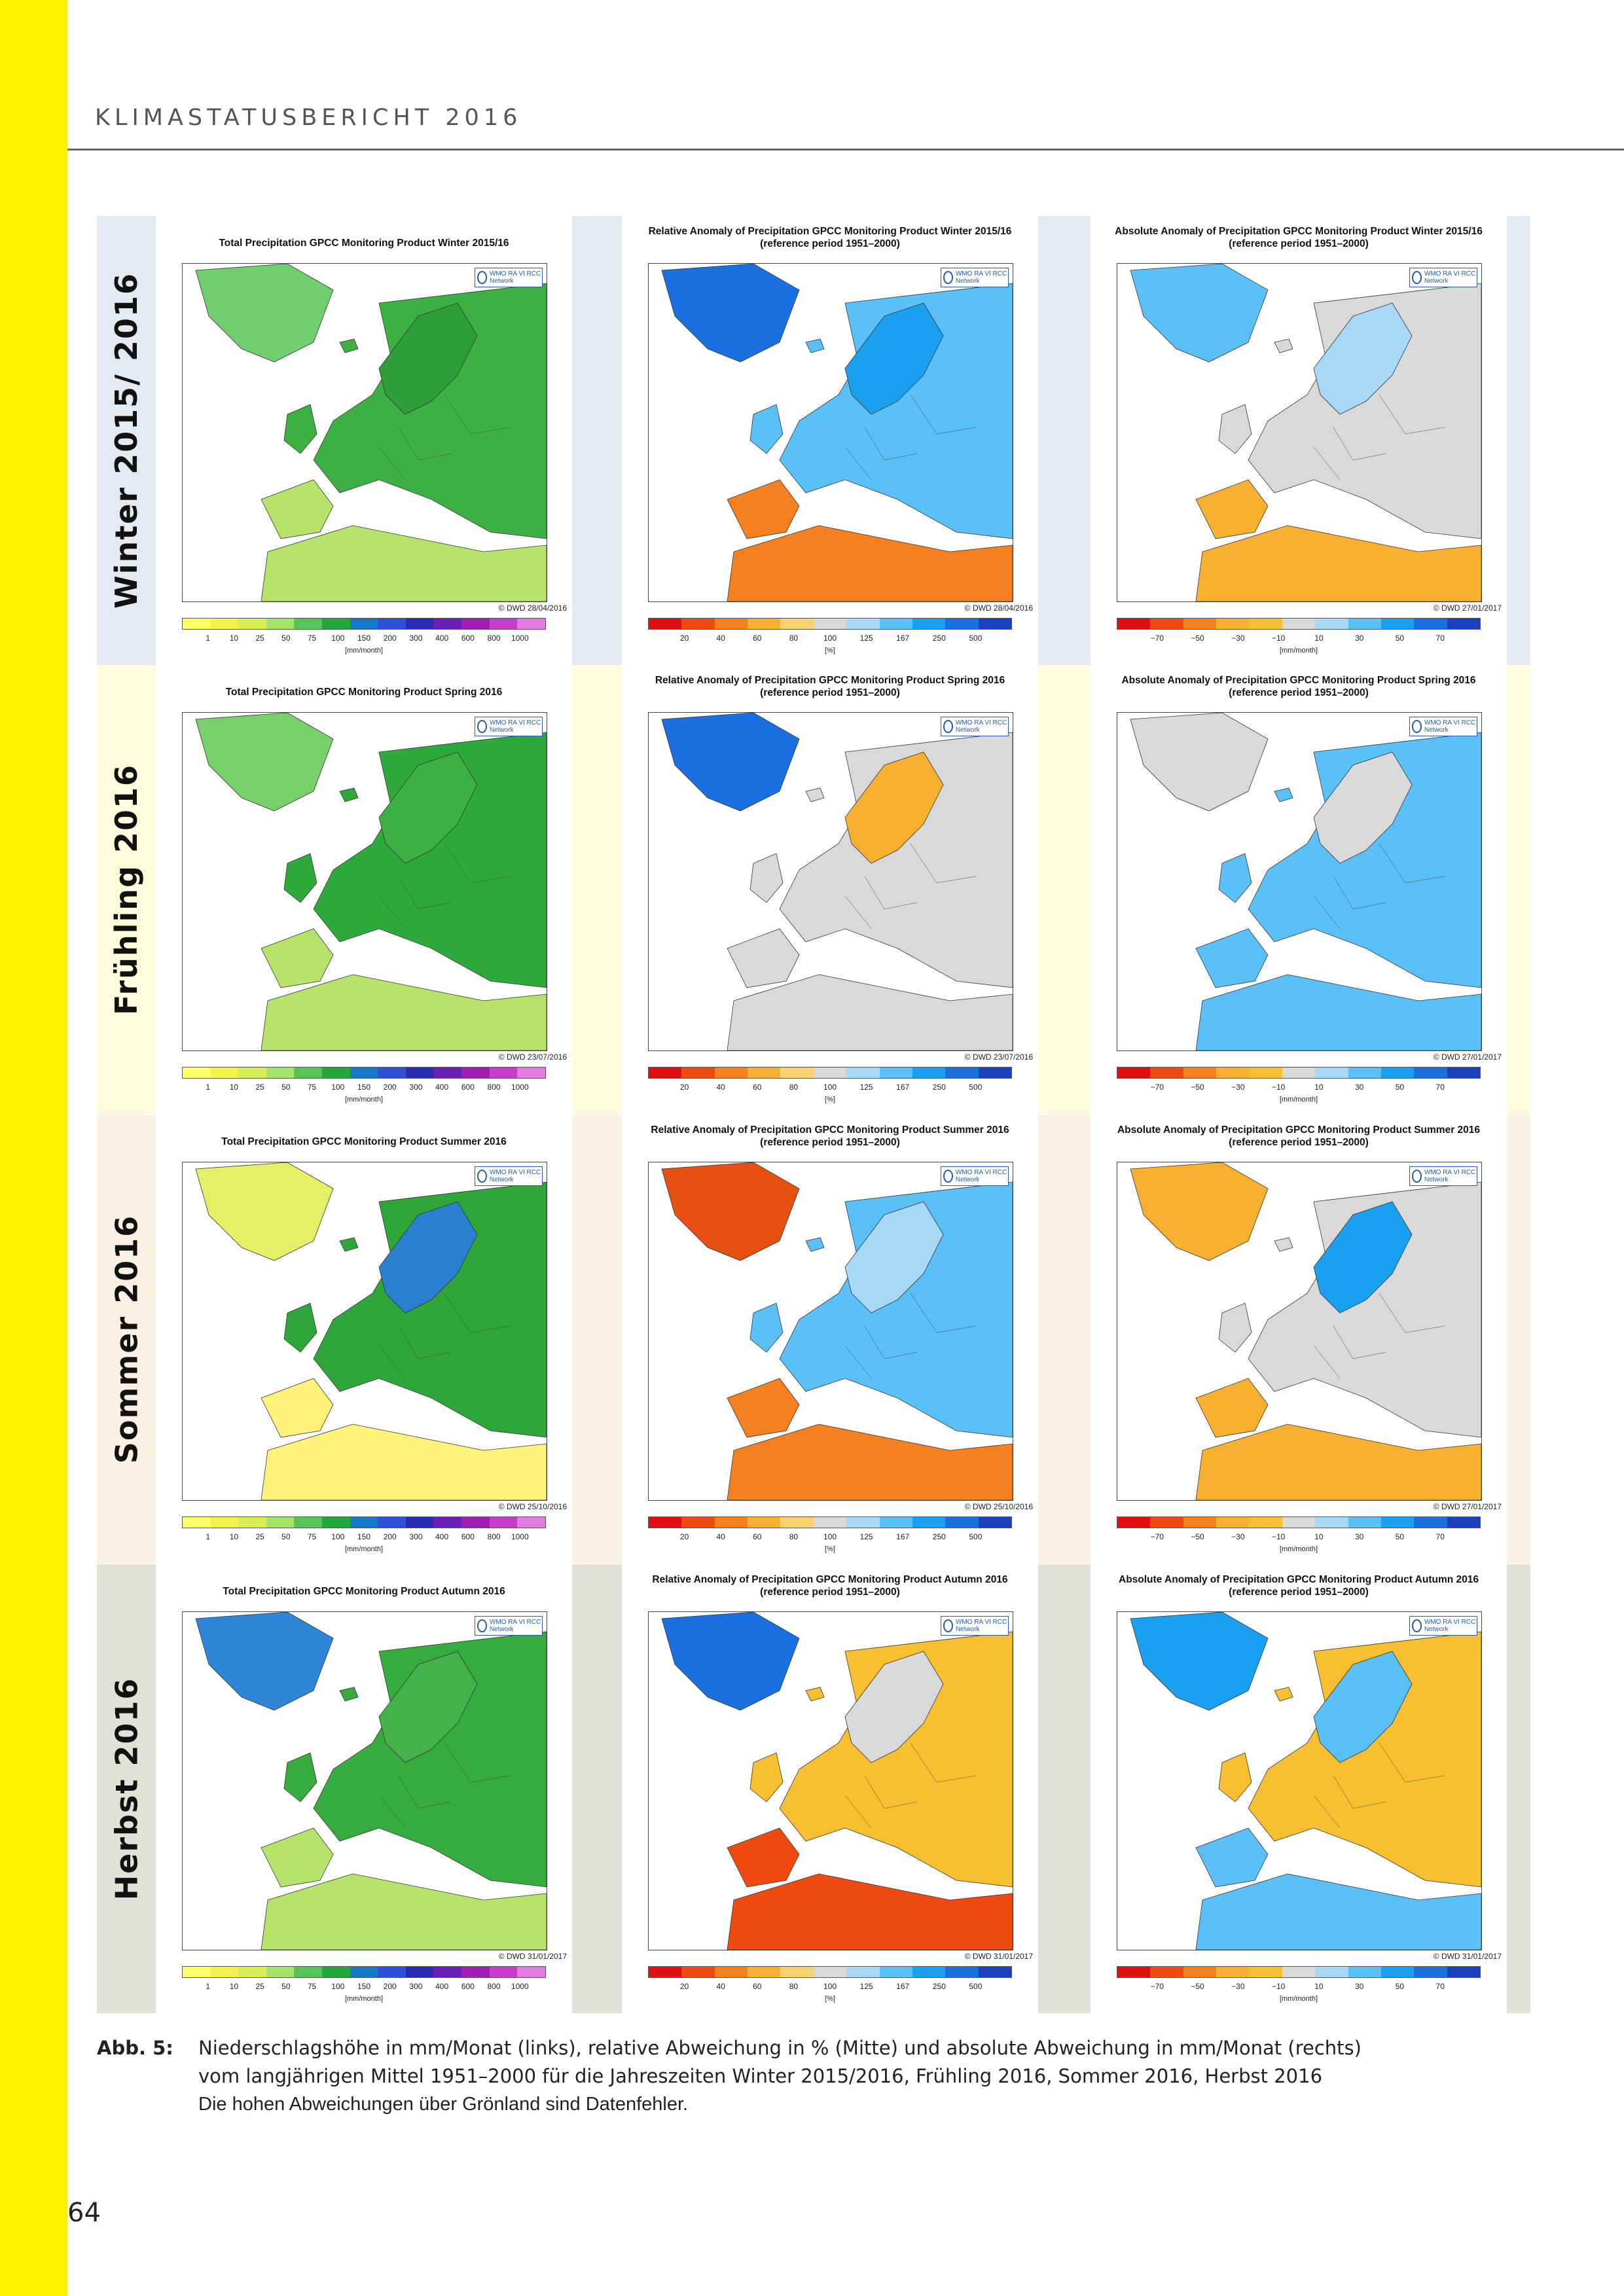 Image resolution: width=1624 pixels, height=2296 pixels. Describe the element at coordinates (364, 1088) in the screenshot. I see `colorbar-ticks: 1 10 25 50 75 100 150 200 300 400 600 800 1000` at that location.